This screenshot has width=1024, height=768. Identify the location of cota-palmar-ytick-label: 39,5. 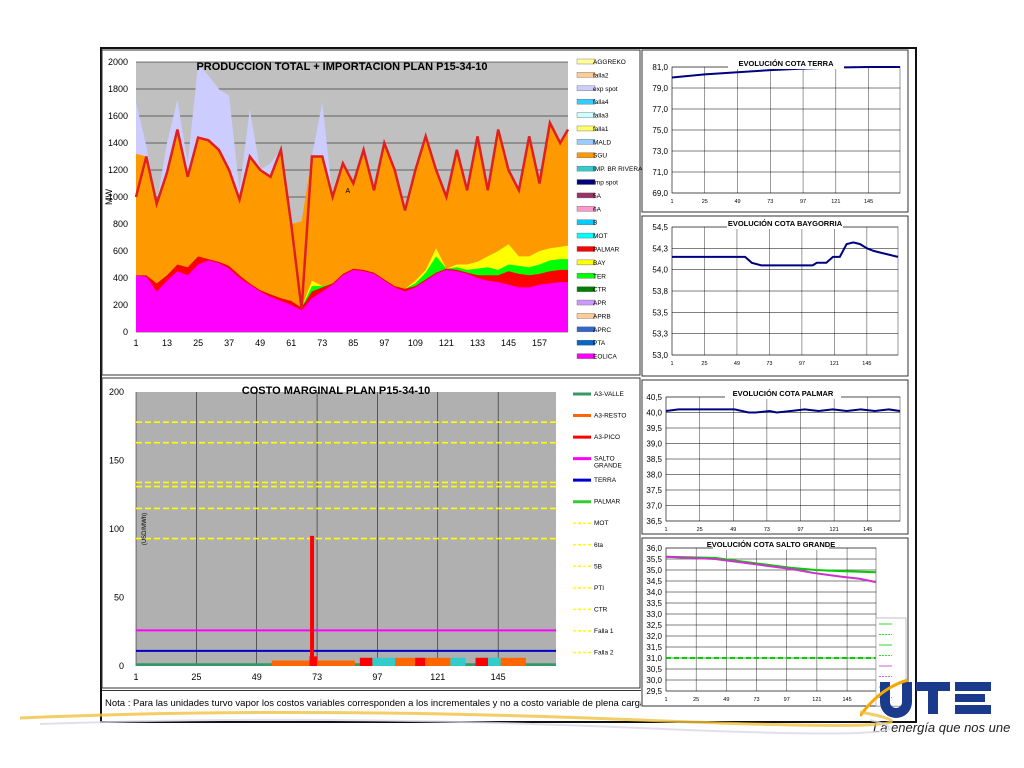
(654, 428).